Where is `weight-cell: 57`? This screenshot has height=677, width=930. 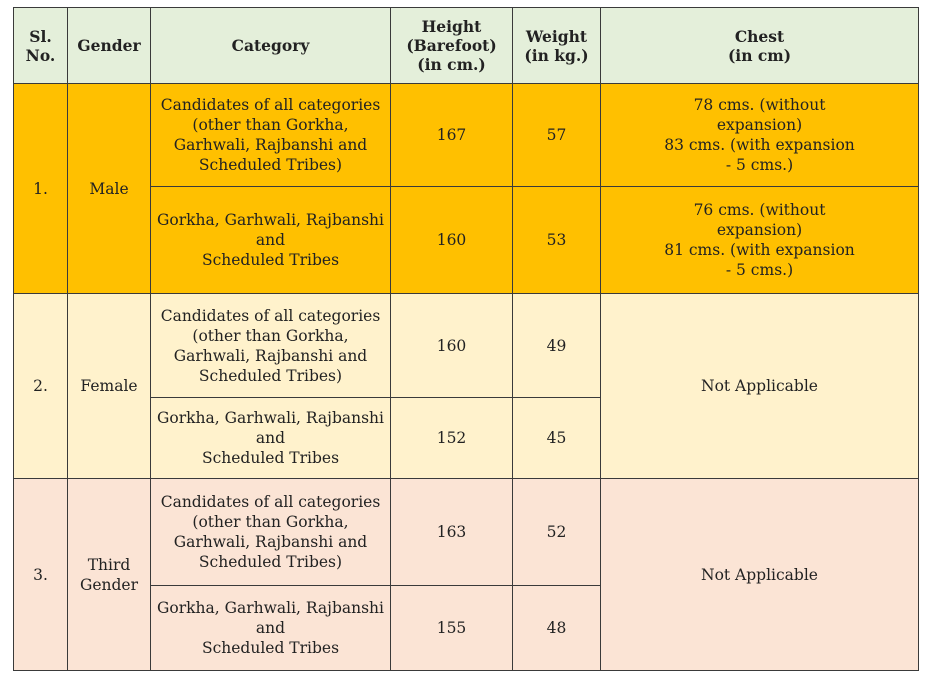
weight-cell: 57 is located at coordinates (556, 135).